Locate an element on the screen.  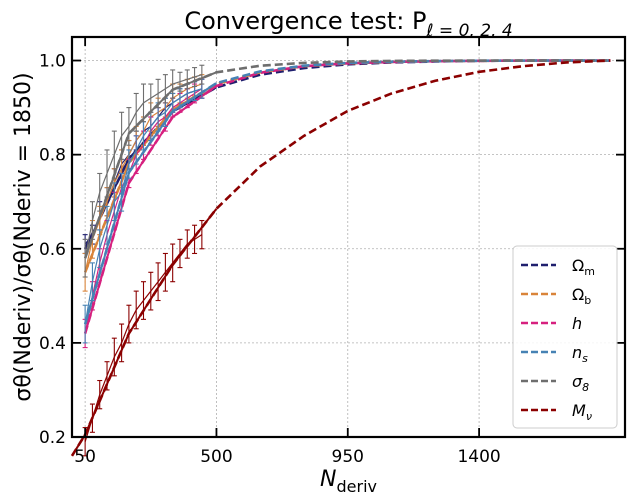
legend-frame is located at coordinates (565, 337).